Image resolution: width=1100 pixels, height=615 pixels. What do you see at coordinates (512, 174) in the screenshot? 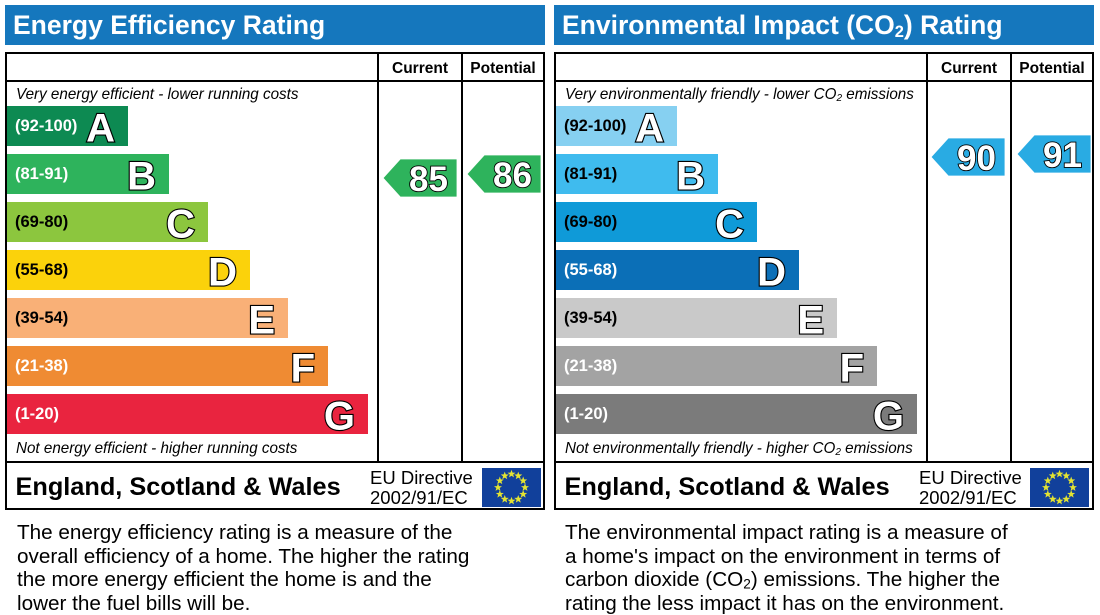
I see `svg-text: 86` at bounding box center [512, 174].